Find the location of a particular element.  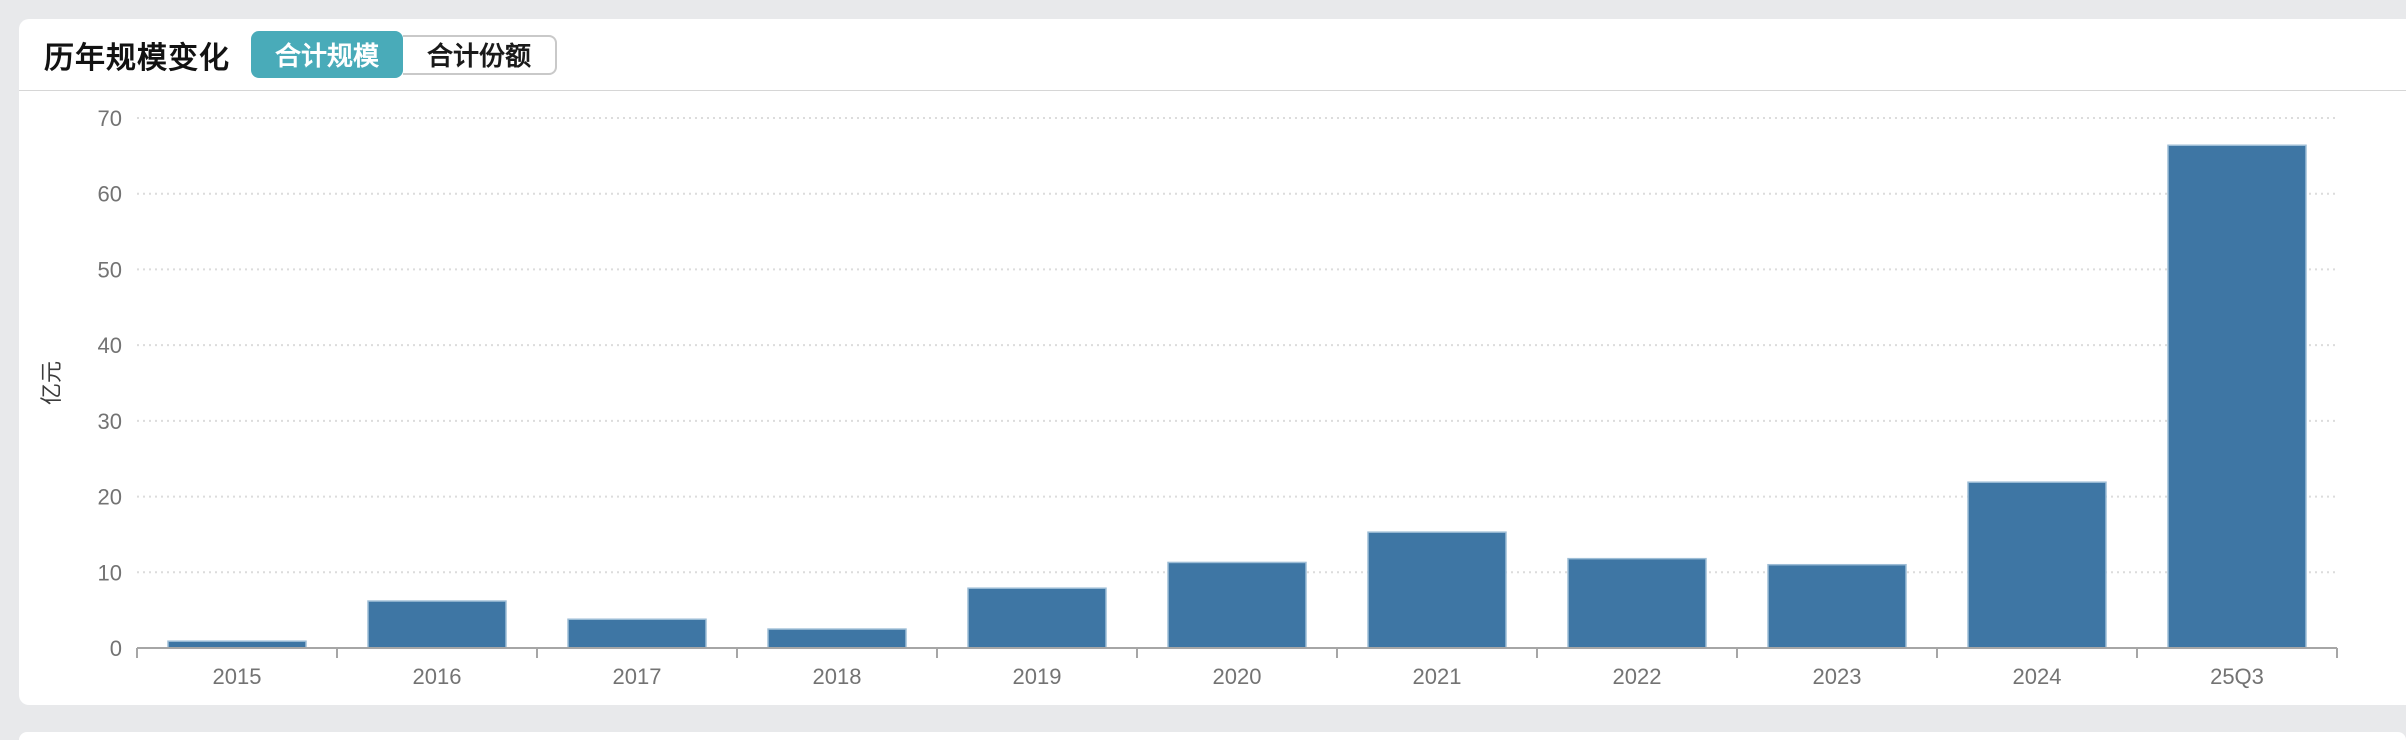

x-tick-label: 2021 is located at coordinates (1437, 676).